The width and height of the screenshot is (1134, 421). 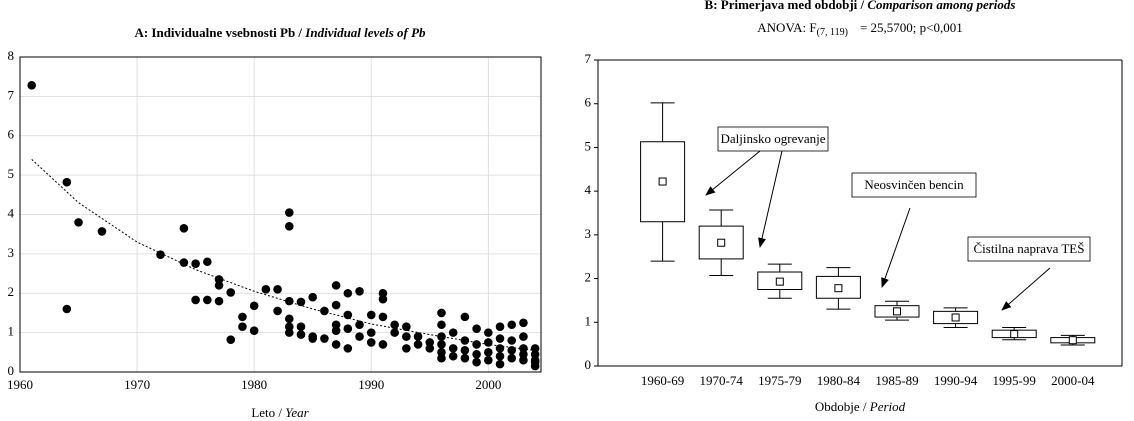 What do you see at coordinates (1026, 289) in the screenshot?
I see `annotation-arrow` at bounding box center [1026, 289].